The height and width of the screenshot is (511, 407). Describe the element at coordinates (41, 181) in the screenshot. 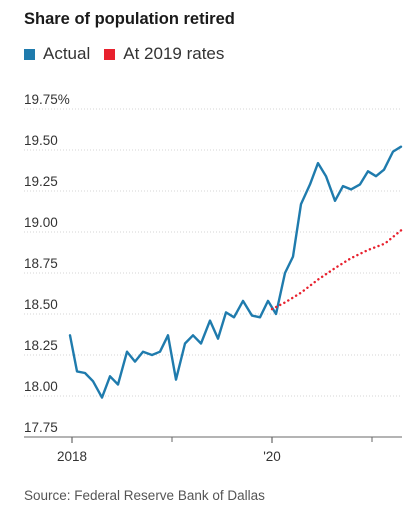

I see `y-tick-label: 19.25` at that location.